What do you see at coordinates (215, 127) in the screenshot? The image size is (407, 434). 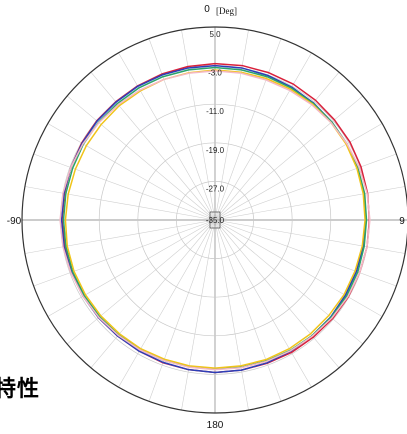 I see `radial-tick-labels: 5.0 -3.0 -11.0 -19.0 -27.0 -35.0` at bounding box center [215, 127].